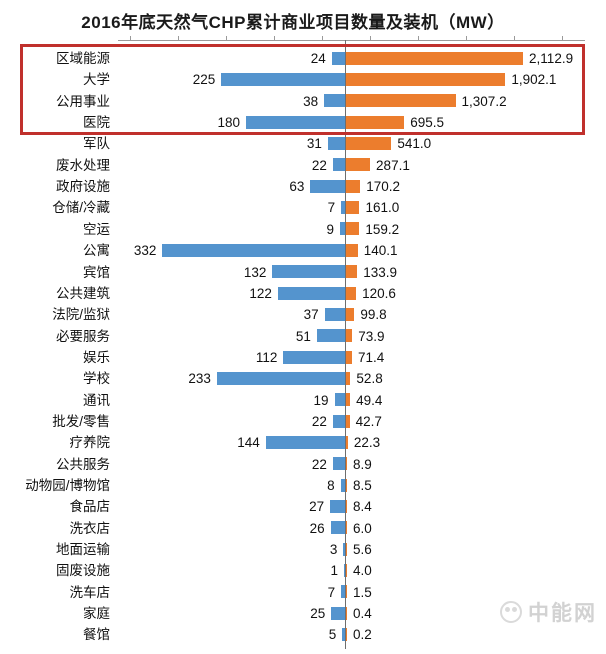 Image resolution: width=606 pixels, height=654 pixels. I want to click on category-label: 地面运输, so click(83, 550).